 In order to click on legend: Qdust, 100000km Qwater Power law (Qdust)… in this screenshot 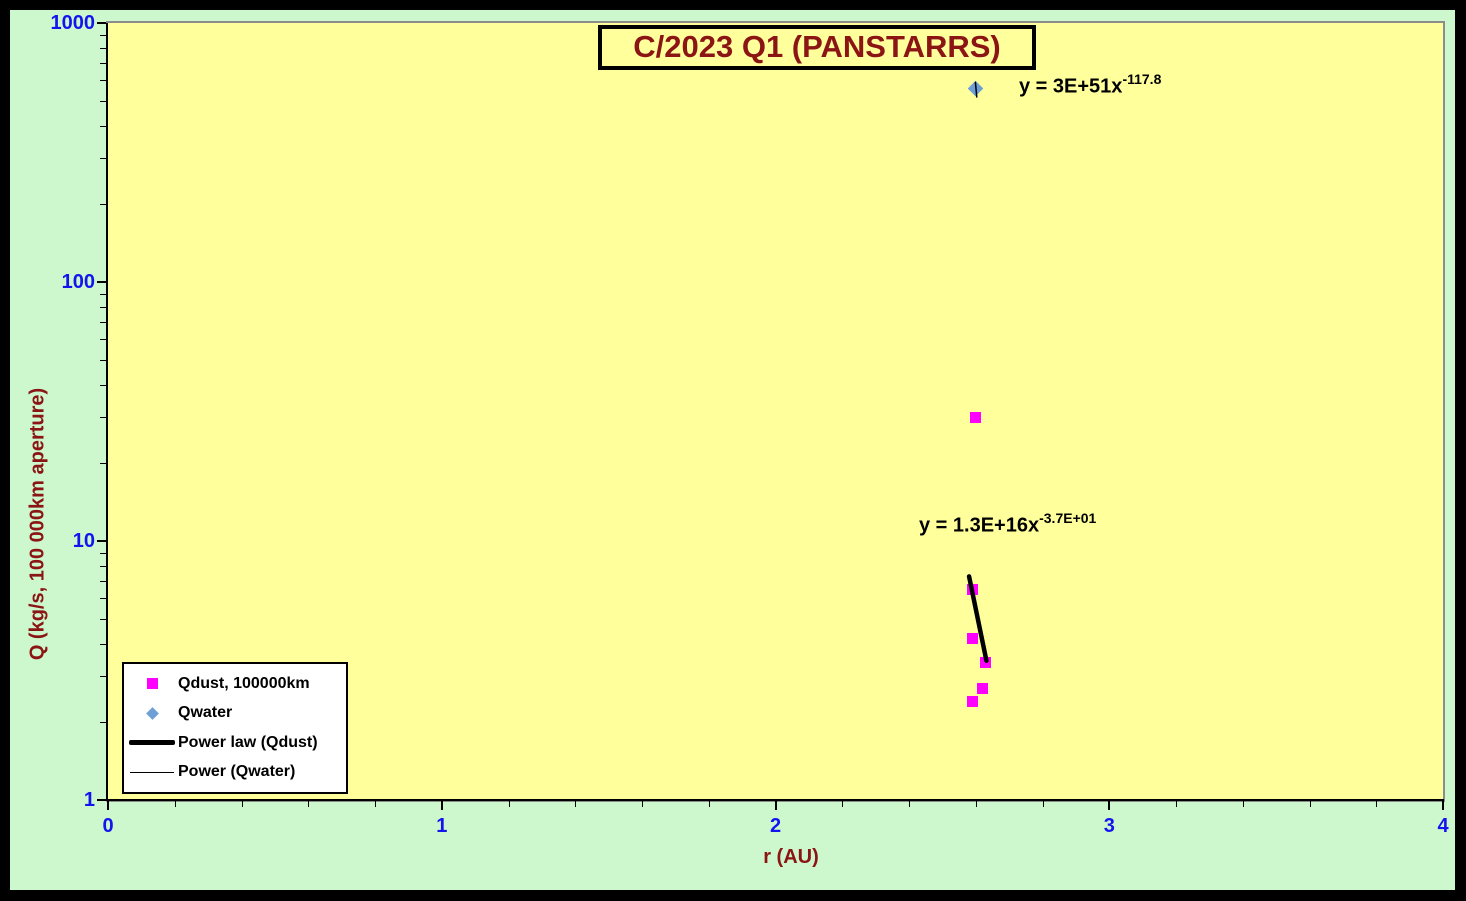, I will do `click(235, 728)`.